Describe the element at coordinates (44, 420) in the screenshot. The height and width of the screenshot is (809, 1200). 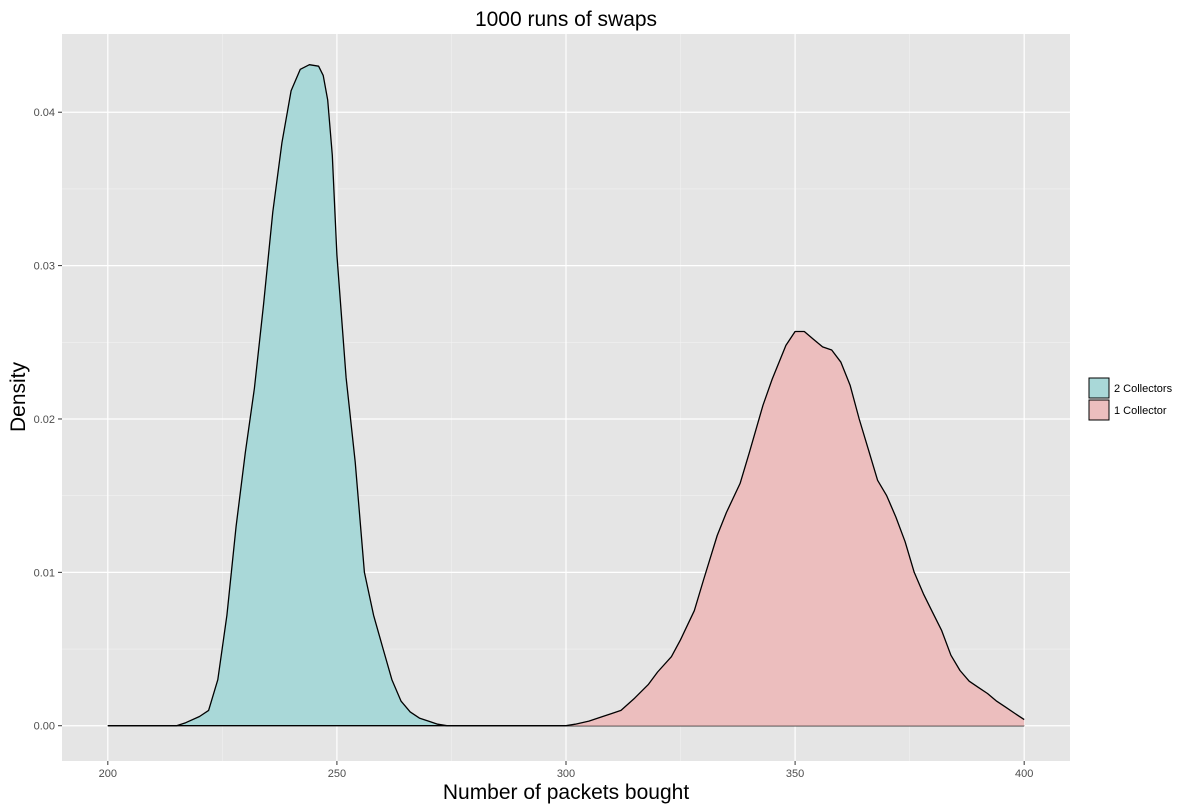
I see `y-tick-label: 0.02` at that location.